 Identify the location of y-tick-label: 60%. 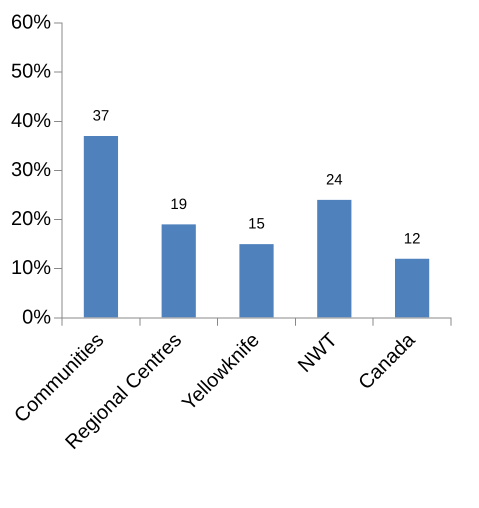
(31, 23).